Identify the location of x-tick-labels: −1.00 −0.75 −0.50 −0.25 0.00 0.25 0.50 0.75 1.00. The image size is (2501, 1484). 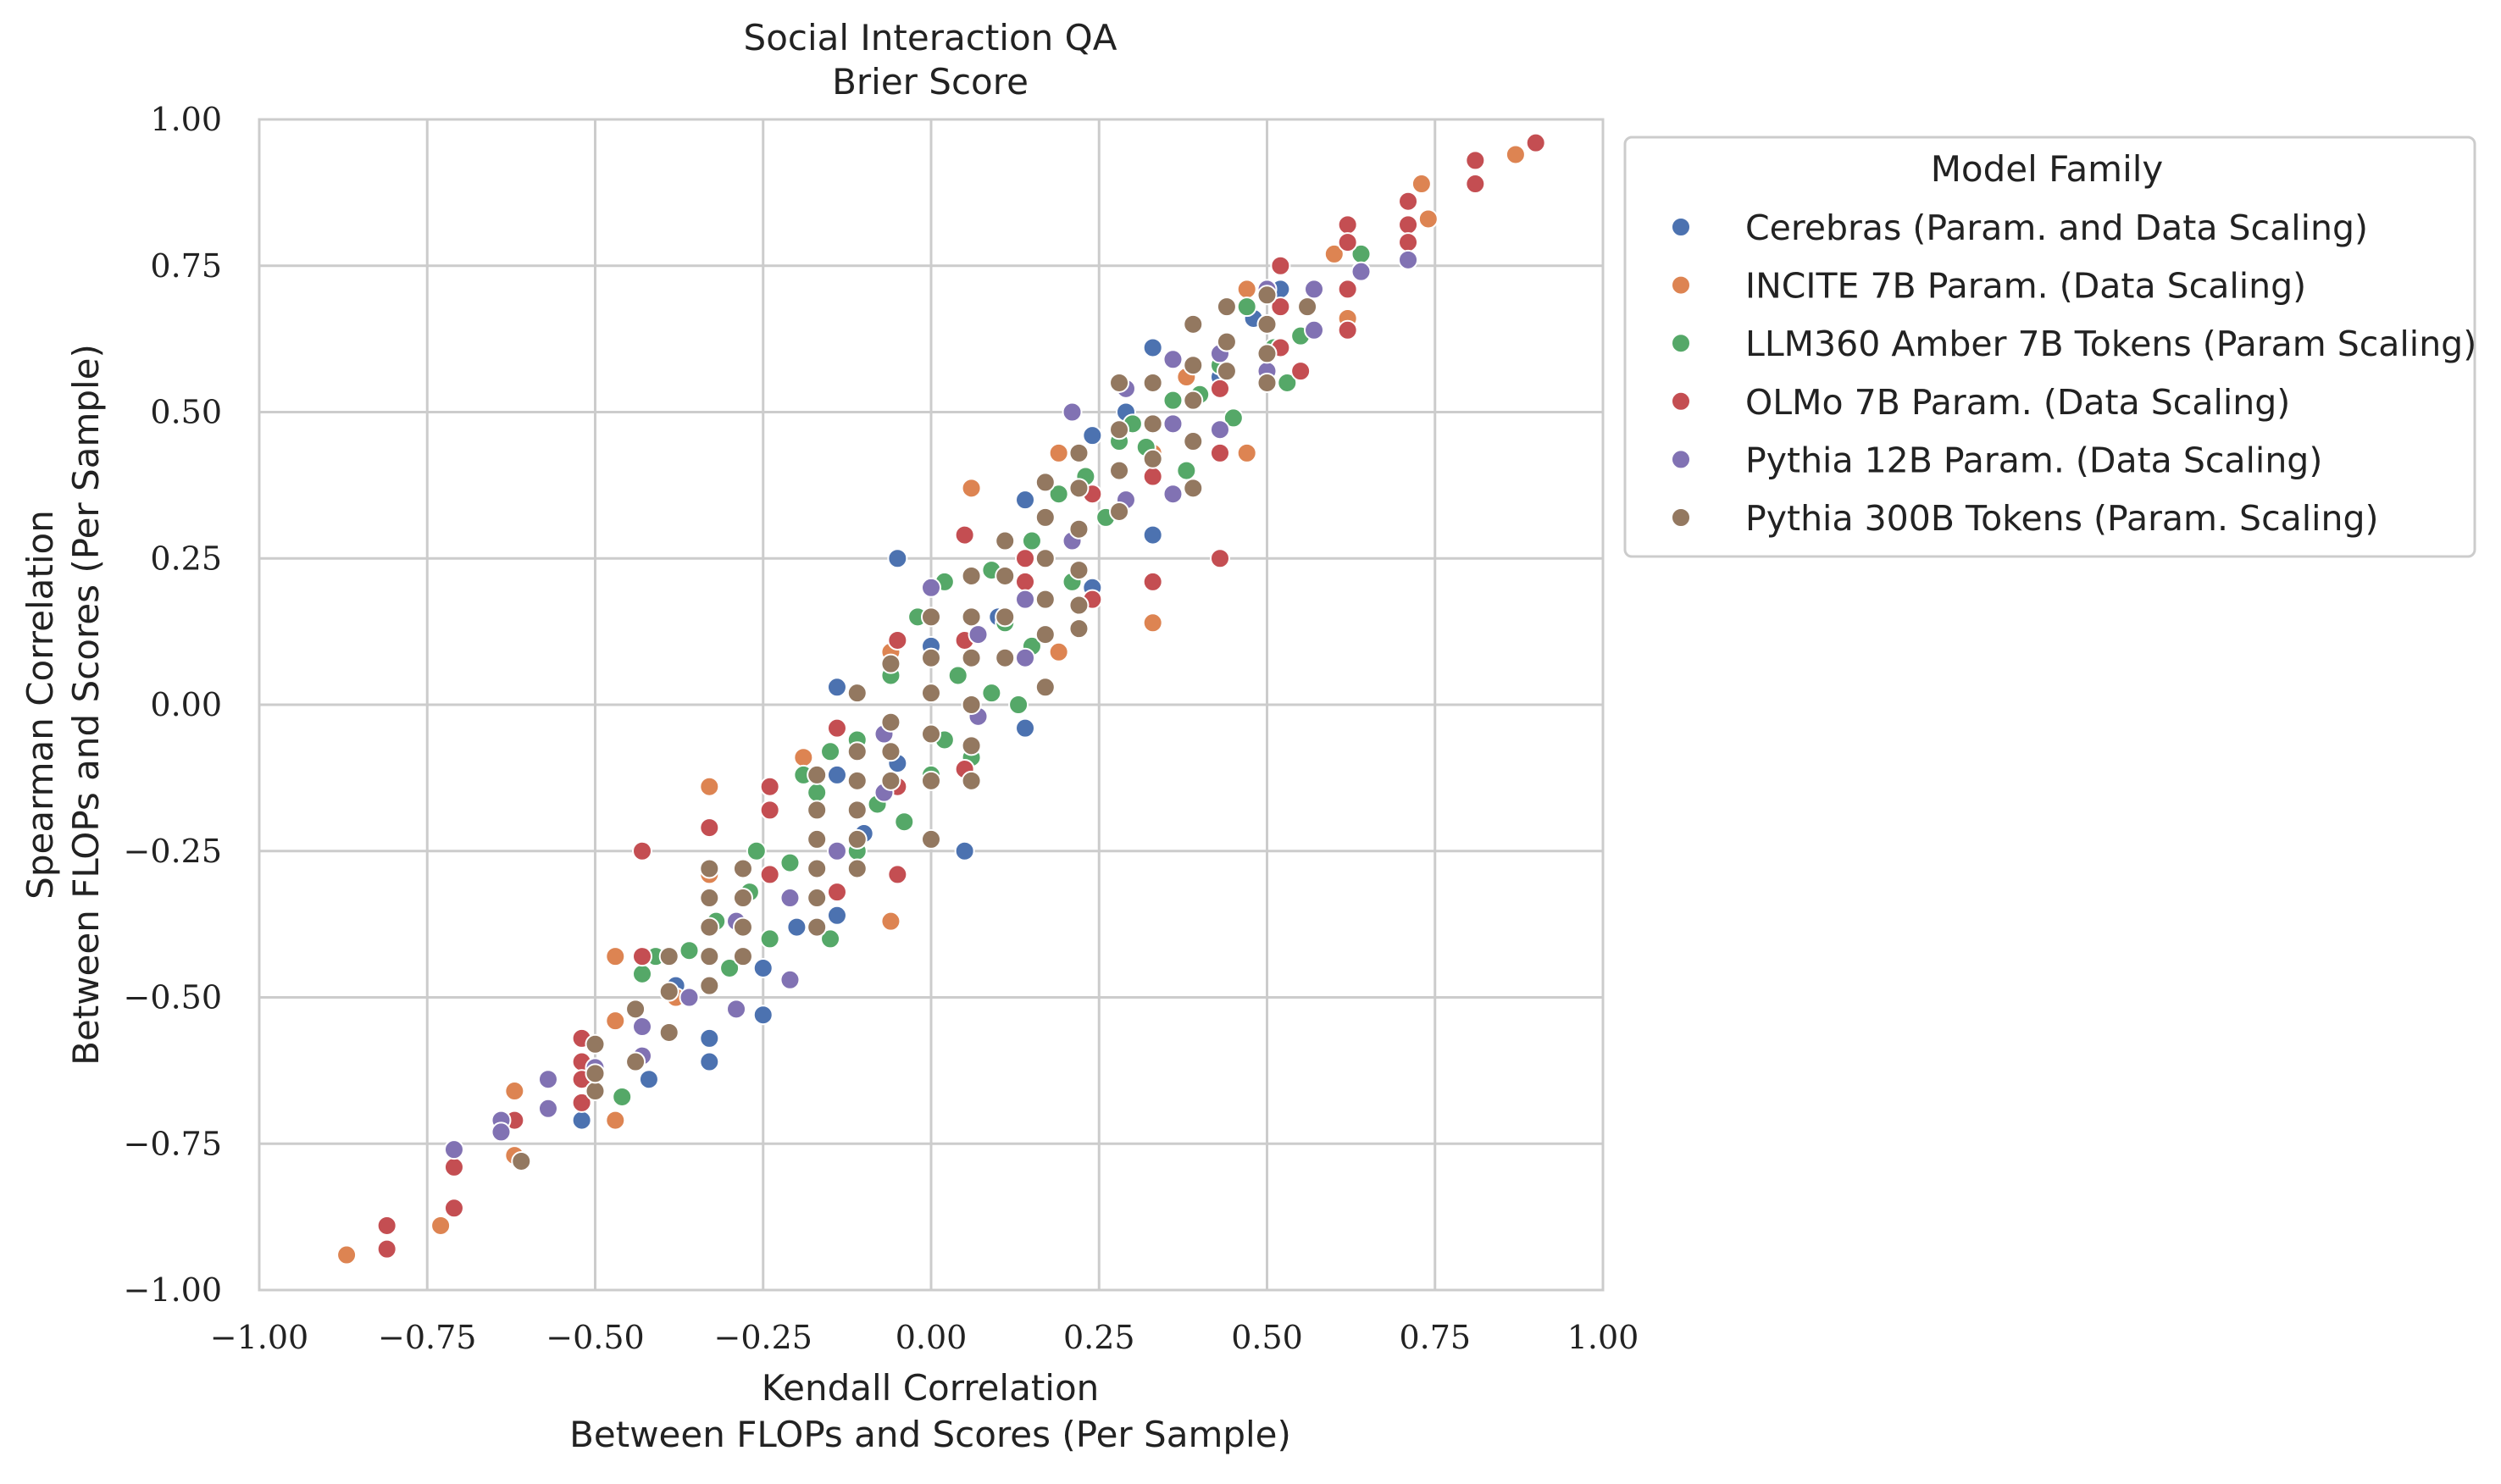
(924, 1337).